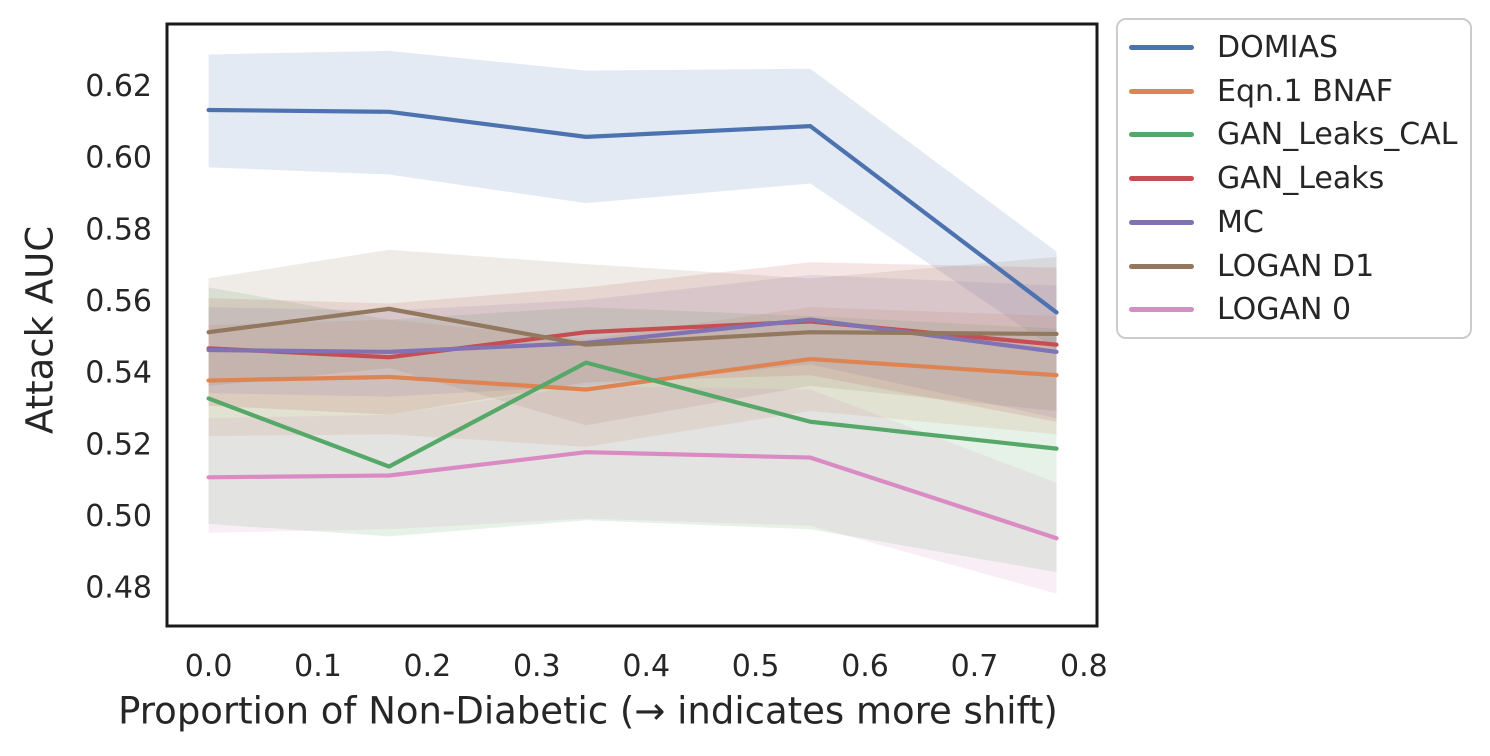 The image size is (1490, 756). I want to click on legend-item-gan-leaks: GAN_Leaks, so click(1299, 178).